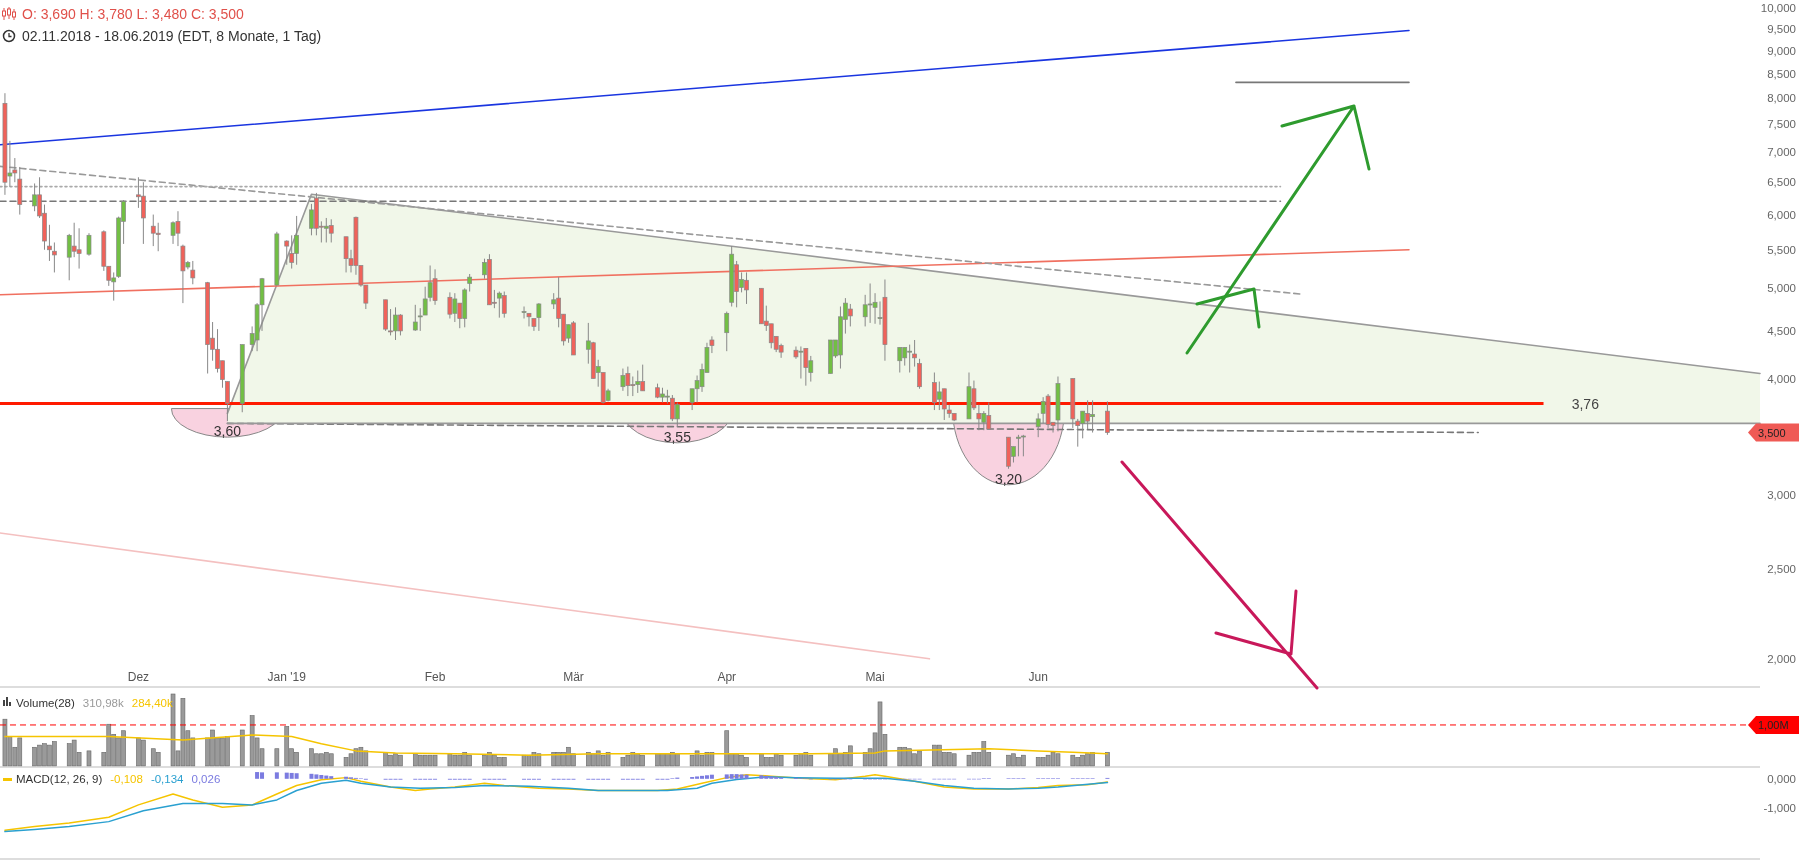 The width and height of the screenshot is (1799, 860). What do you see at coordinates (727, 677) in the screenshot?
I see `x-tick-label: Apr` at bounding box center [727, 677].